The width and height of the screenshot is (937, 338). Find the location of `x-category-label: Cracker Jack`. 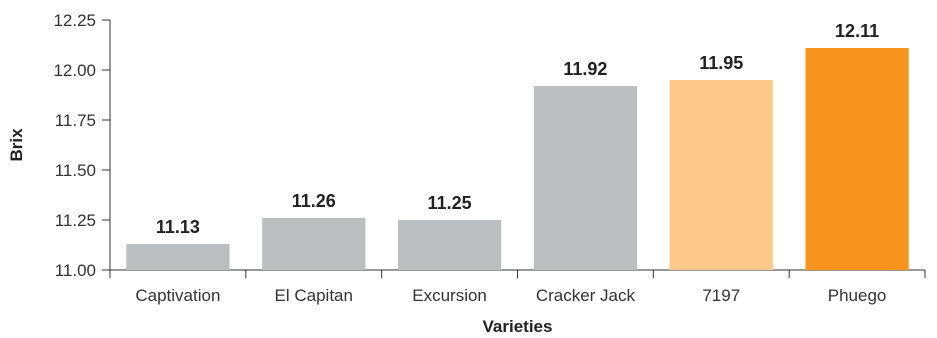

x-category-label: Cracker Jack is located at coordinates (586, 295).